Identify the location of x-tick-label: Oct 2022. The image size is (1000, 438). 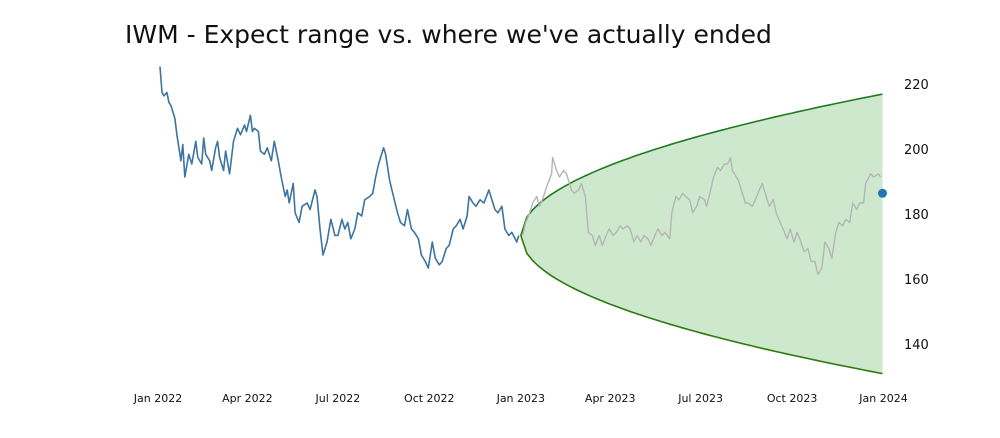
(429, 398).